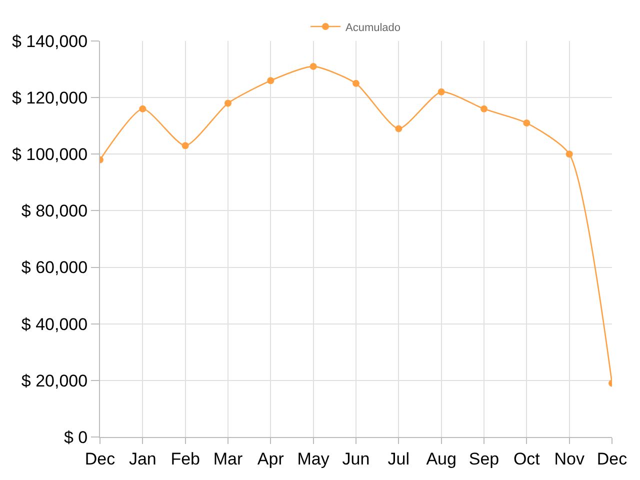 The height and width of the screenshot is (480, 640). Describe the element at coordinates (526, 458) in the screenshot. I see `x-tick-label: Oct` at that location.